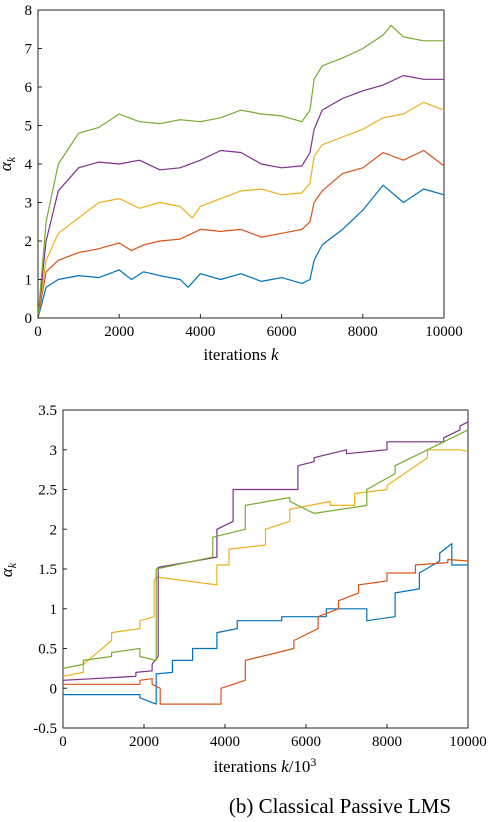  I want to click on panel-b-ytick-label-5: 2, so click(54, 530).